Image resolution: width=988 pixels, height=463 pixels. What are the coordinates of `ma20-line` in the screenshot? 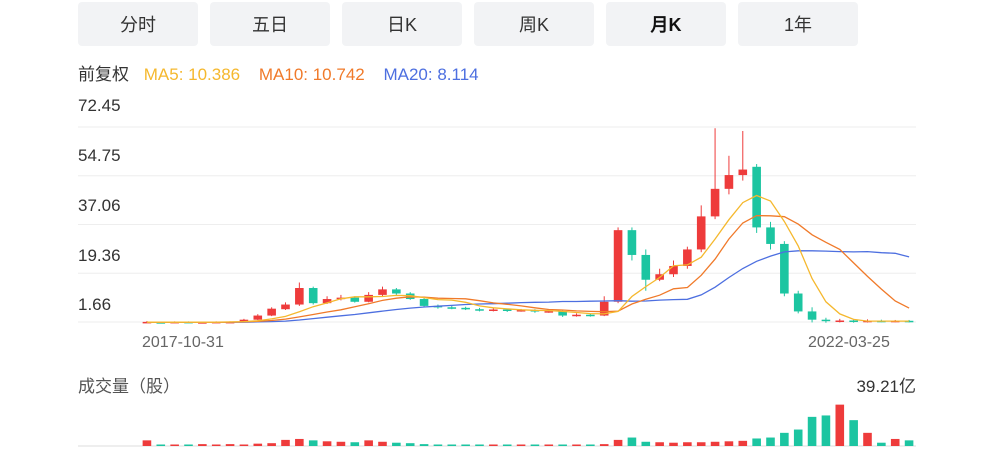 It's located at (528, 287).